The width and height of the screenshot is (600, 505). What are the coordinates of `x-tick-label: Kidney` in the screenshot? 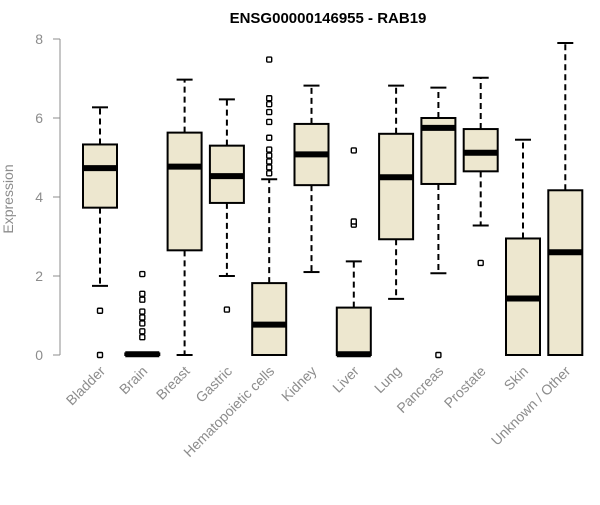 It's located at (299, 384).